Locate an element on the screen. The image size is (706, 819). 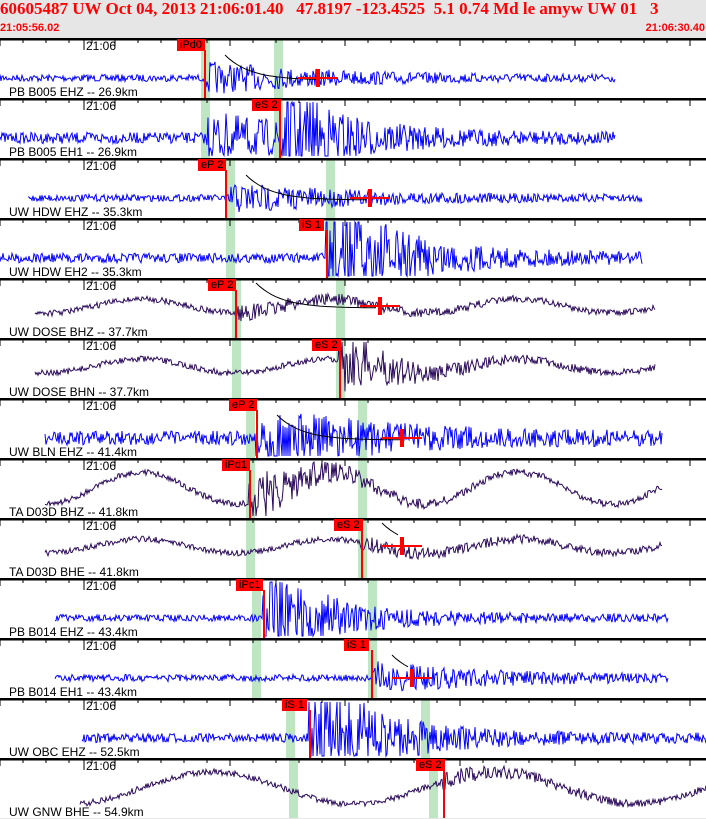
station-label: PB B014 EH1 -- 43.4km is located at coordinates (73, 692).